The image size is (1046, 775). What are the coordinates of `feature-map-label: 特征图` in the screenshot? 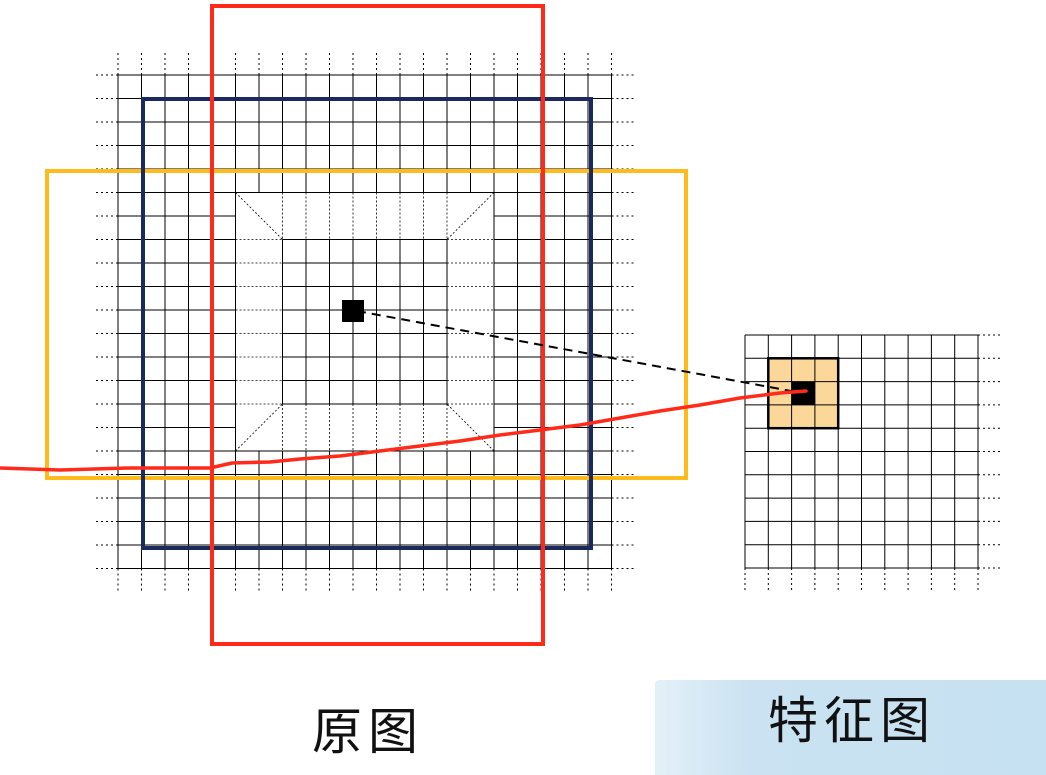 It's located at (852, 721).